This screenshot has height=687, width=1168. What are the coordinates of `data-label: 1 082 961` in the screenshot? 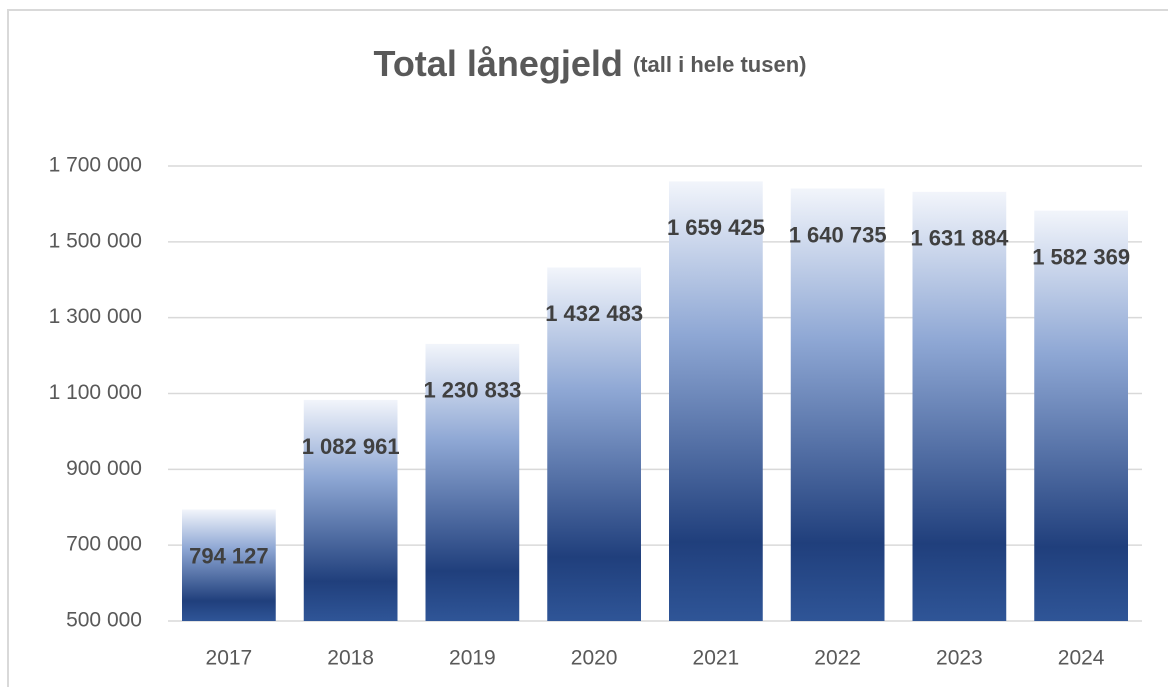 It's located at (351, 446).